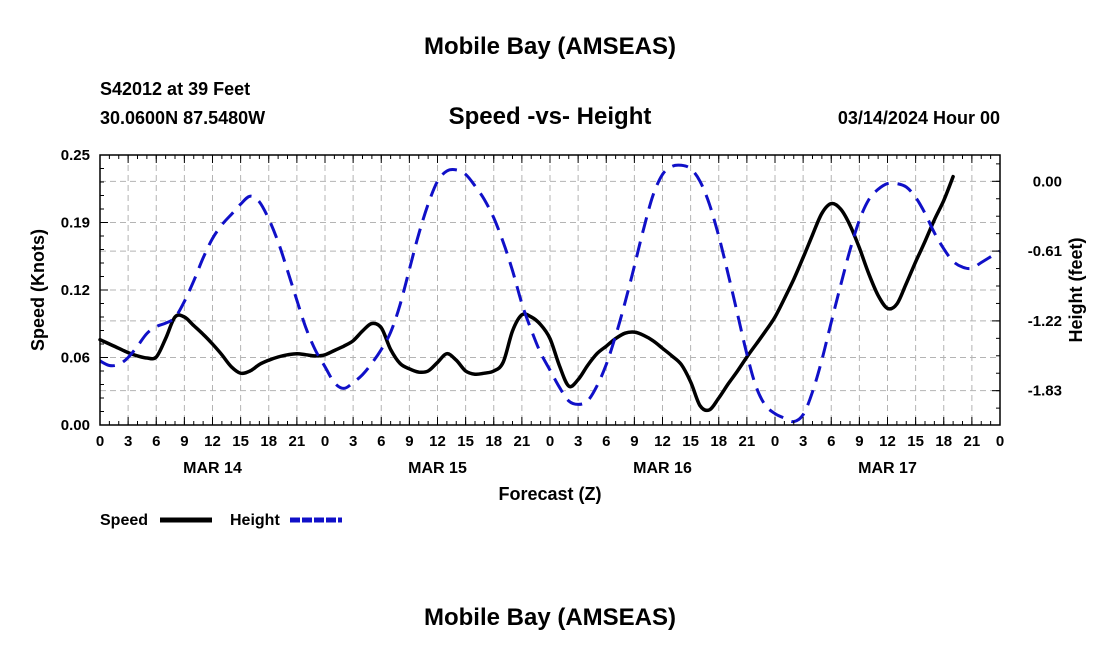 The width and height of the screenshot is (1100, 650). Describe the element at coordinates (550, 46) in the screenshot. I see `page-title: Mobile Bay (AMSEAS)` at that location.